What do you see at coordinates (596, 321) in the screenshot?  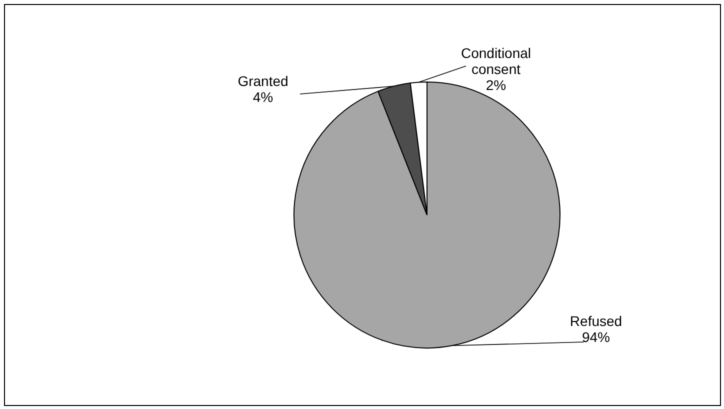 I see `slice-label: Refused` at bounding box center [596, 321].